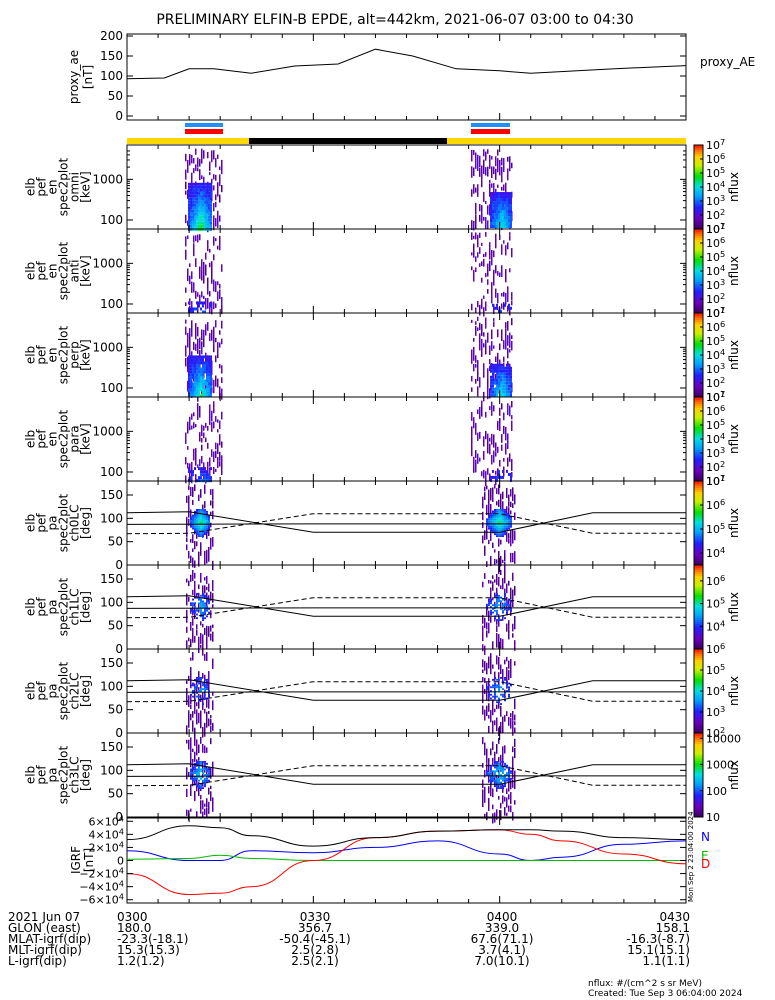  I want to click on spectrogram-frame, so click(406, 271).